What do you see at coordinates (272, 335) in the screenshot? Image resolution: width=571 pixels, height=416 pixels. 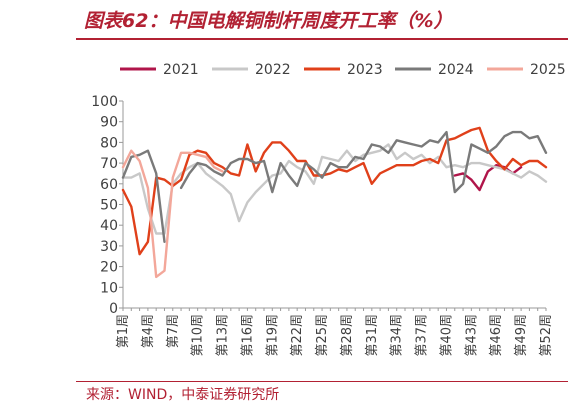 I see `x-tick-label: 第19周` at bounding box center [272, 335].